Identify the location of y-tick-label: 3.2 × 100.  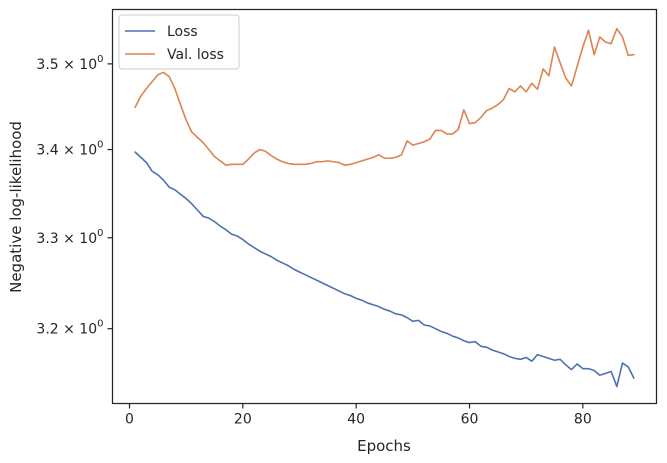
(69, 328).